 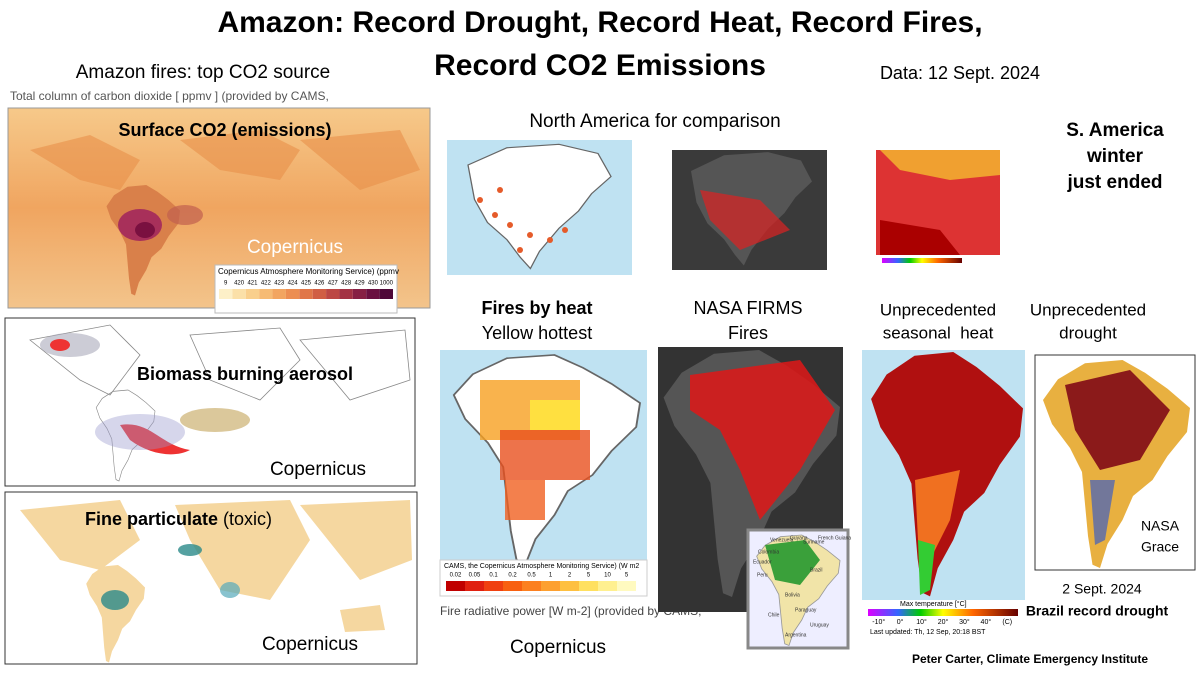 I want to click on heading: Fires, so click(x=748, y=333).